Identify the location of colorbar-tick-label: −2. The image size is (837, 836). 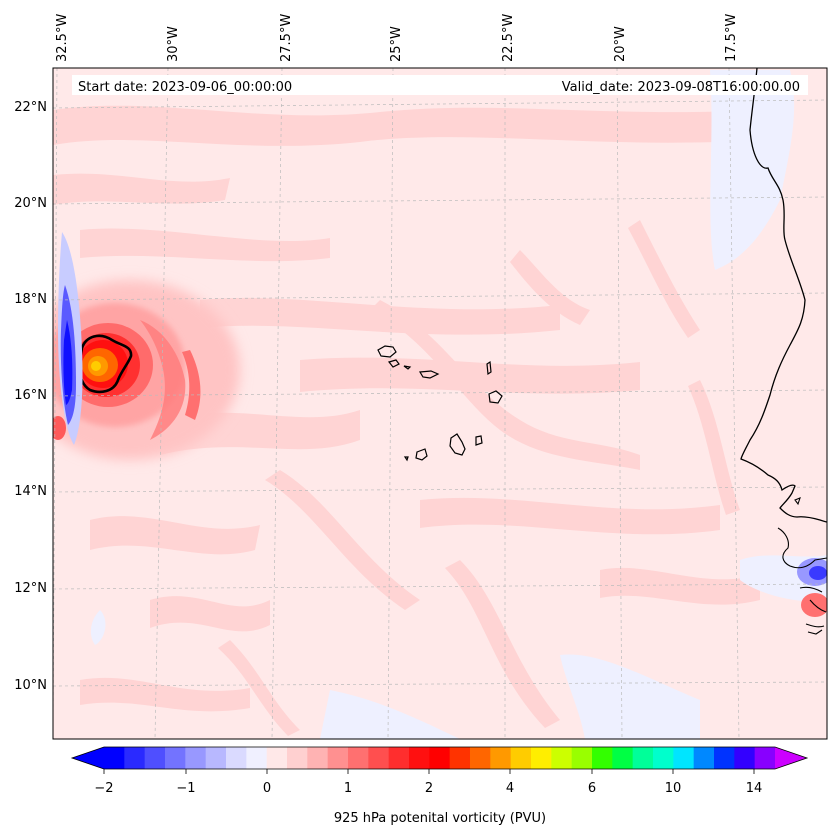
(103, 788).